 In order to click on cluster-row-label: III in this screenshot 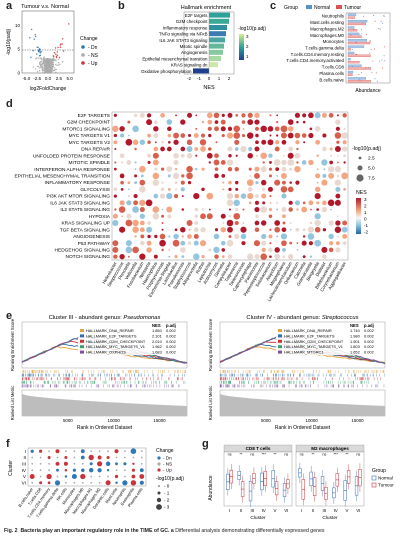, I will do `click(24, 463)`.